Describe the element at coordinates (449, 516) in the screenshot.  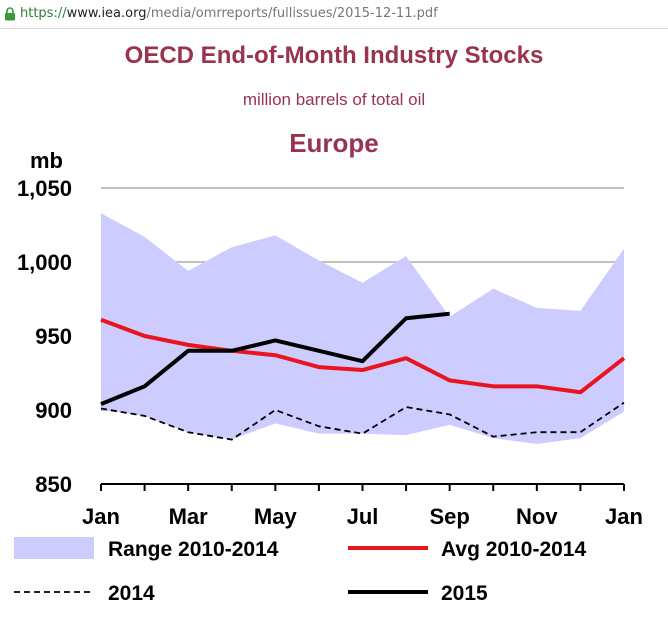
I see `x-tick-label-4: Sep` at that location.